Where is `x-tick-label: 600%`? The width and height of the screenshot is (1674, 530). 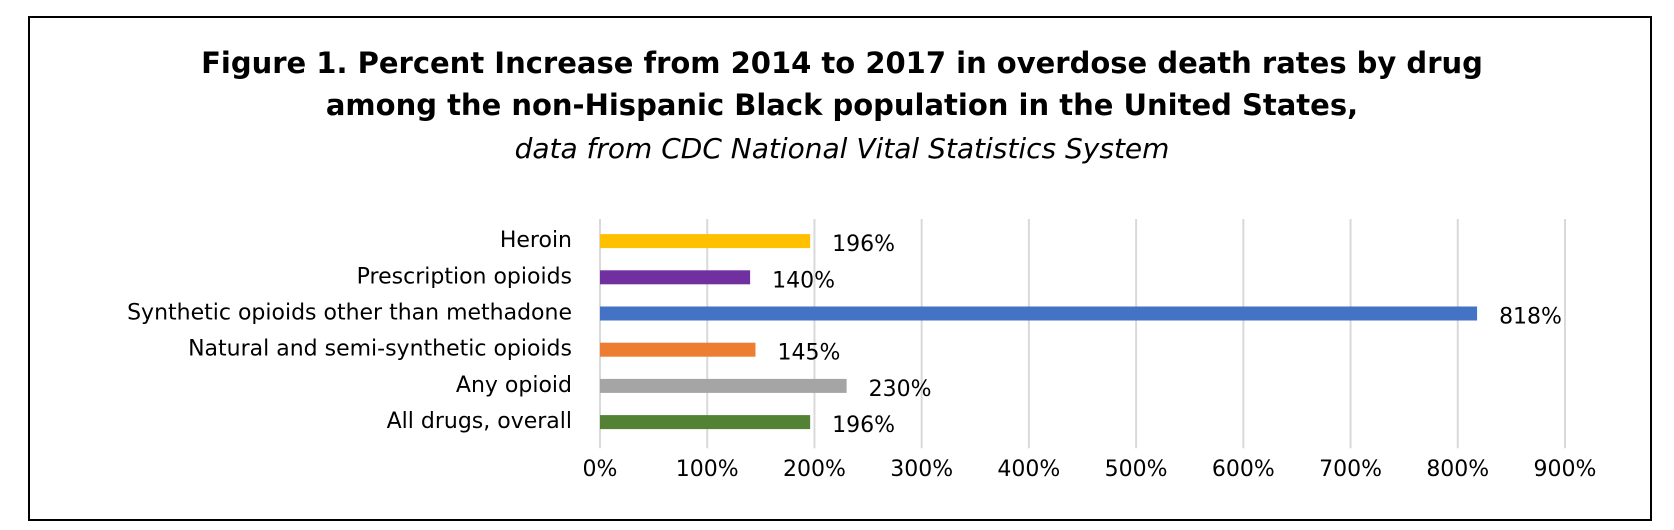 x-tick-label: 600% is located at coordinates (1243, 469).